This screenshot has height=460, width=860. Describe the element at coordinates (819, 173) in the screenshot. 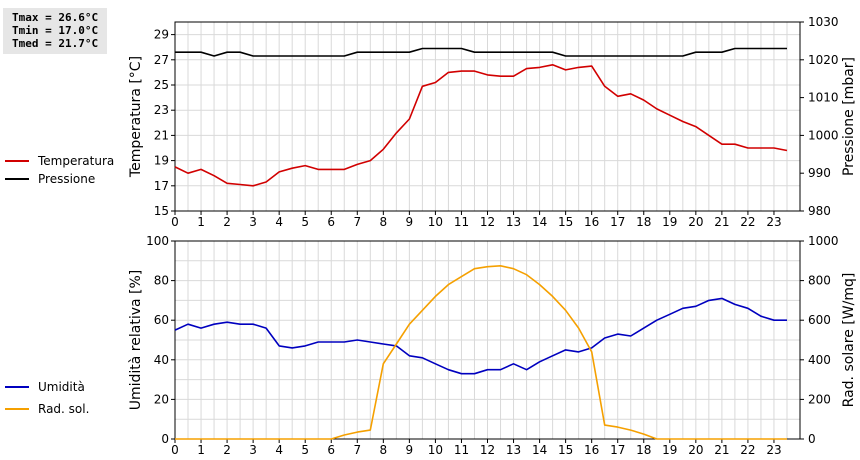

I see `y-right-tick-label: 990` at that location.